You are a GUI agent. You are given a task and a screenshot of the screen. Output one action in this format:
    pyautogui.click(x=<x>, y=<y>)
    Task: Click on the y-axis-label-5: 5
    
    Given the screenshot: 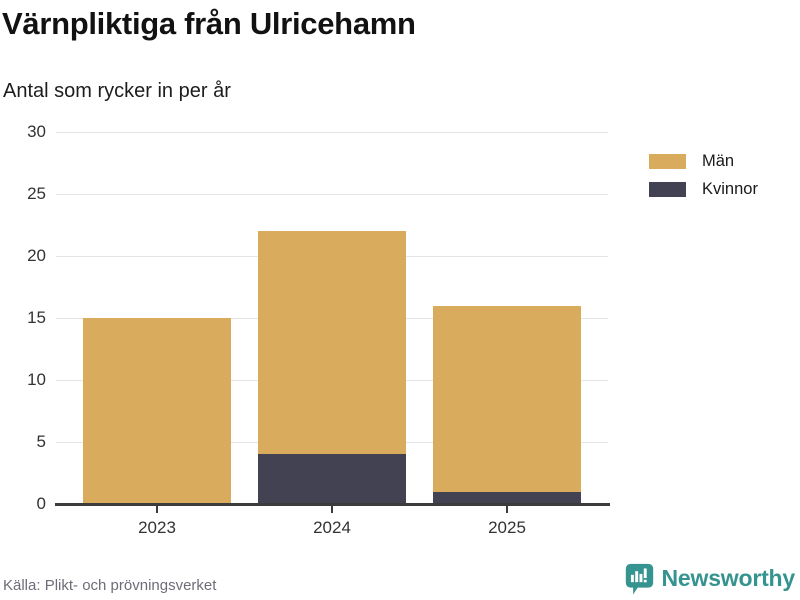 What is the action you would take?
    pyautogui.click(x=41, y=441)
    